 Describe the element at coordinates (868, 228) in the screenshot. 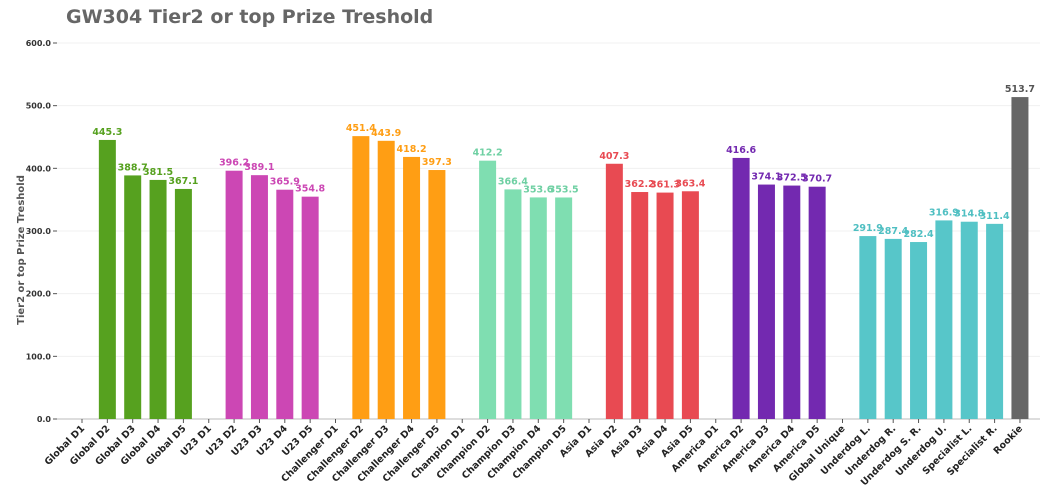

I see `data-label: 291.9` at that location.